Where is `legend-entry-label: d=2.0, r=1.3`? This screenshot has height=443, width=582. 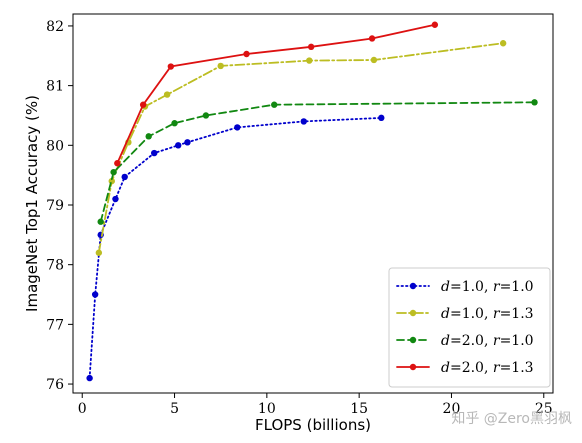 legend-entry-label: d=2.0, r=1.3 is located at coordinates (487, 368).